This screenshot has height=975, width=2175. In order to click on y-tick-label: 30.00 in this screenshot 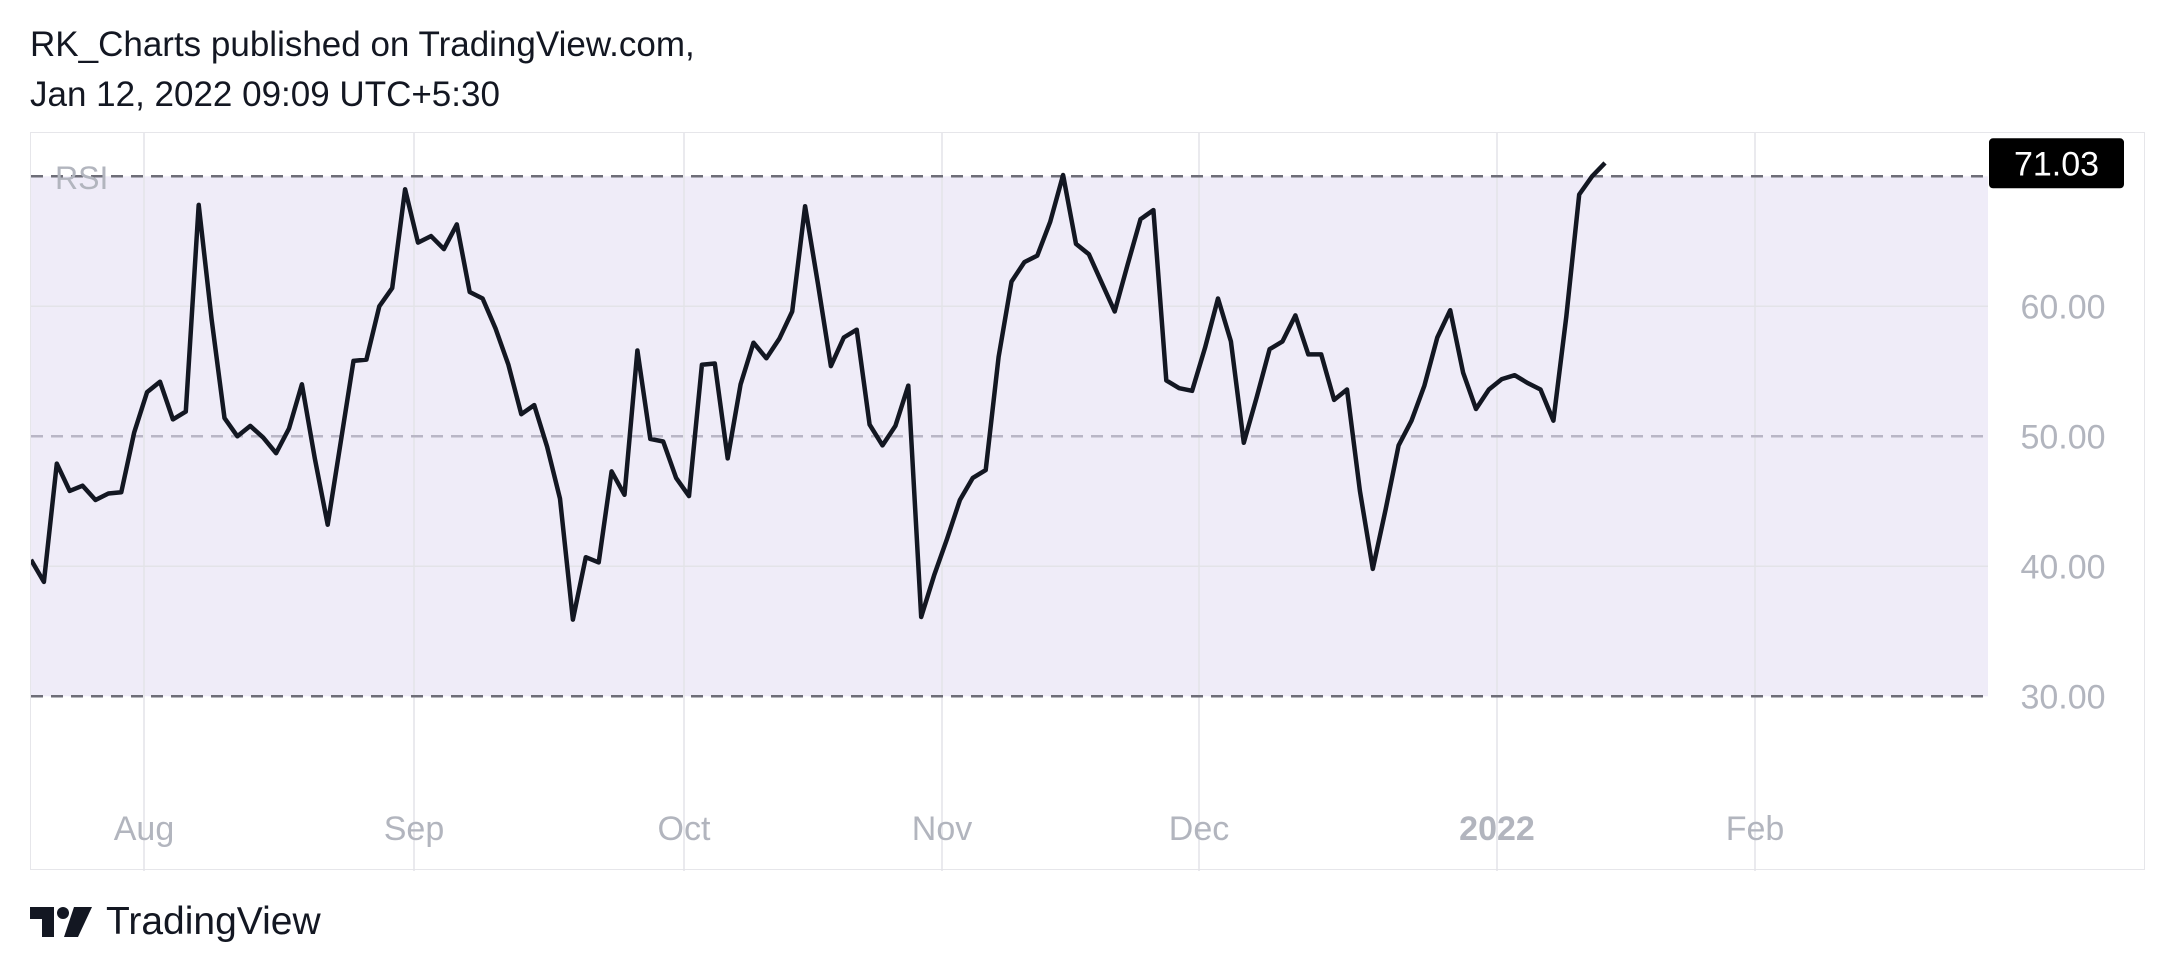, I will do `click(2062, 697)`.